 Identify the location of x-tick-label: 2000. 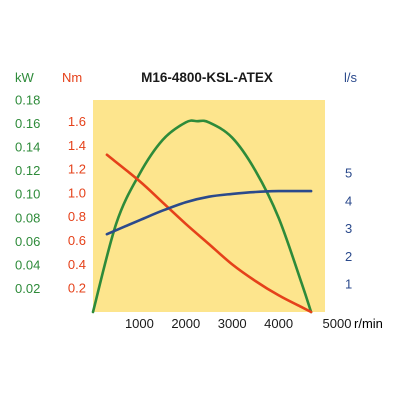
(185, 323).